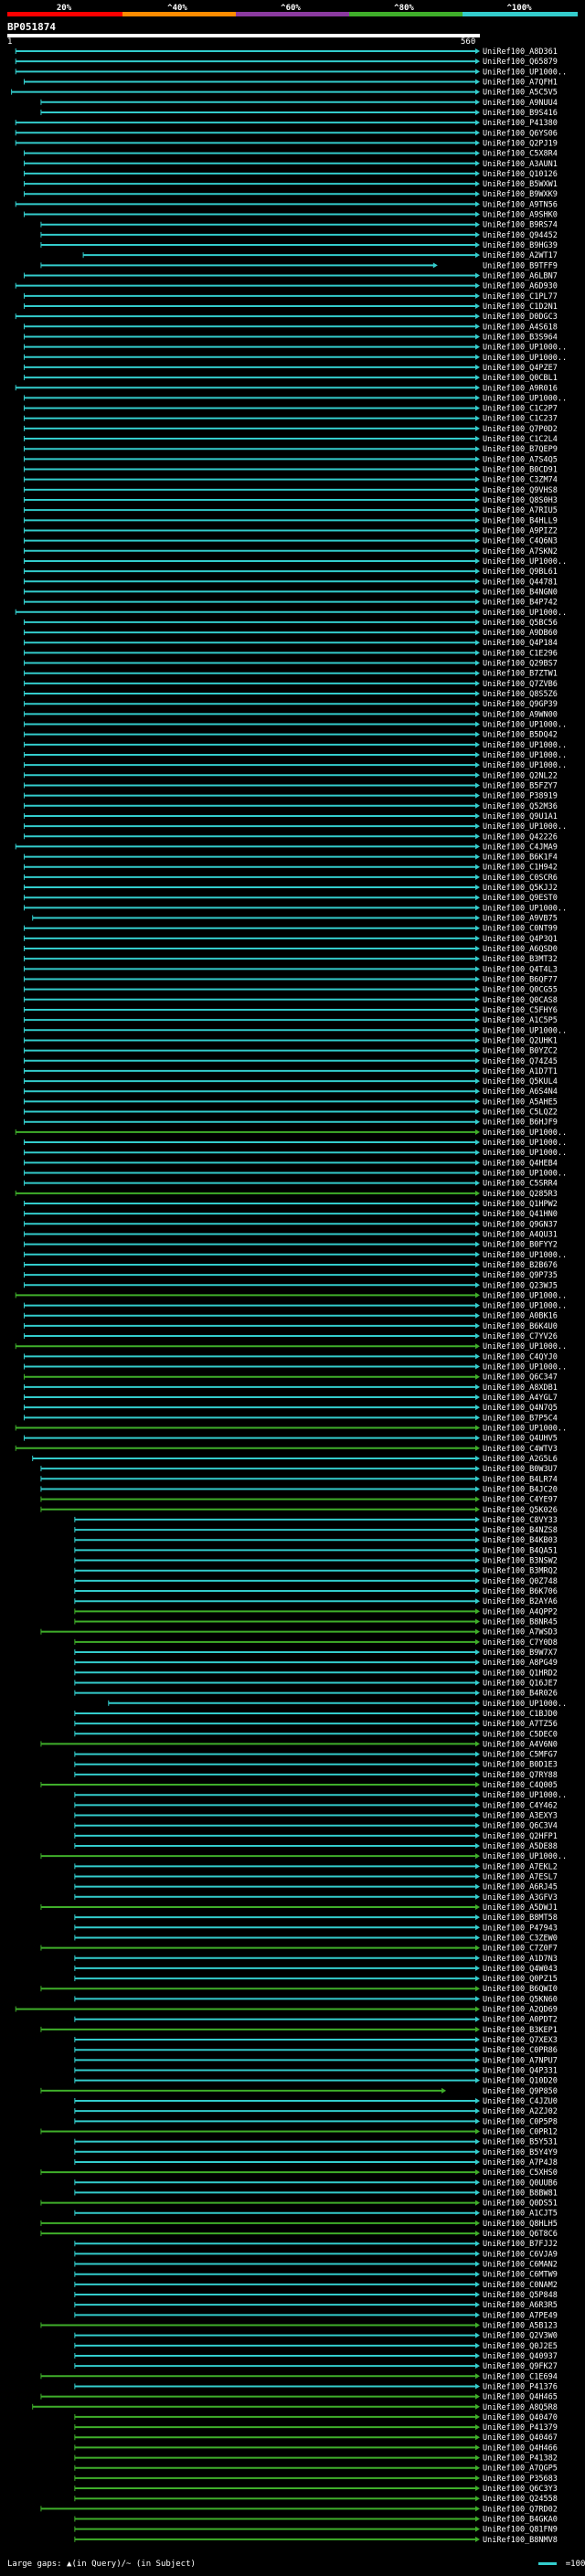  I want to click on hit-label: UniRef100_C1E694, so click(520, 2376).